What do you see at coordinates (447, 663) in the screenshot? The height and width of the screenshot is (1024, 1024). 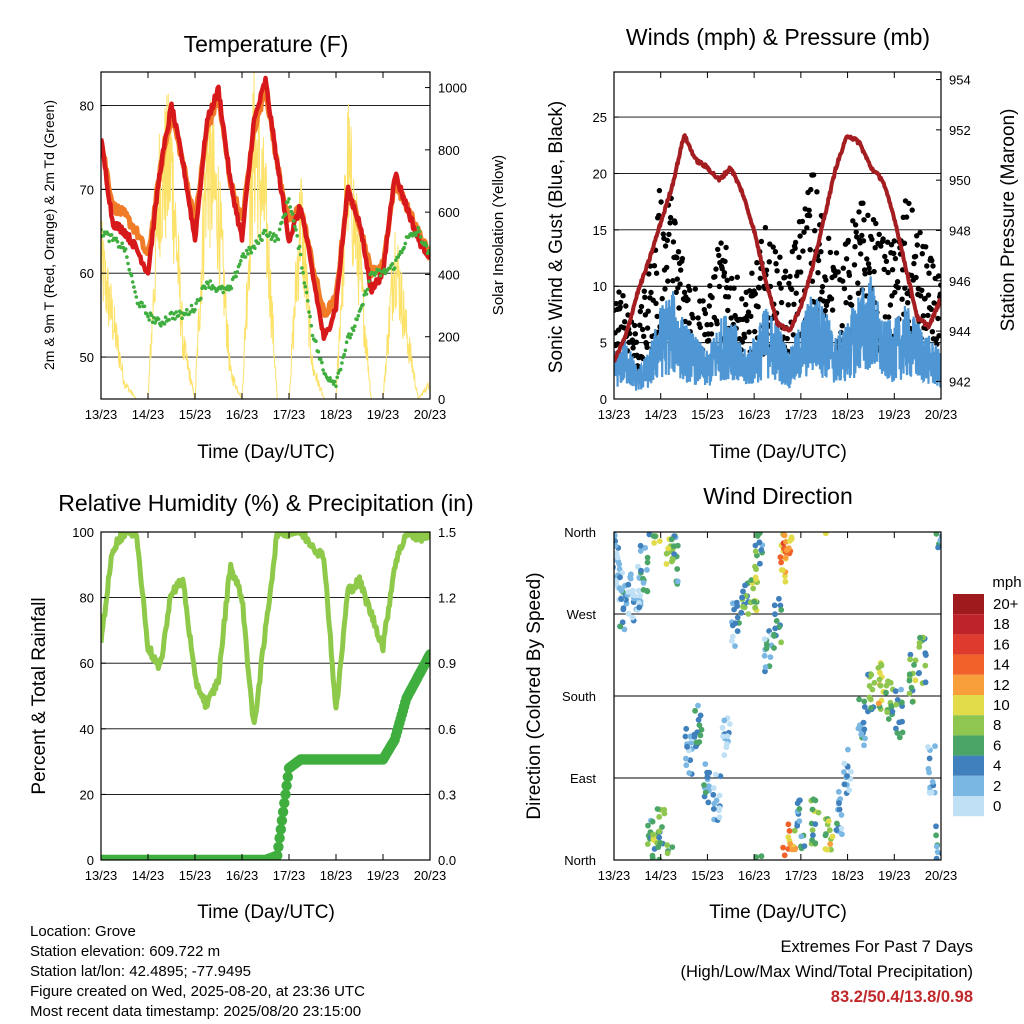 I see `y2-tick-label: 0.9` at bounding box center [447, 663].